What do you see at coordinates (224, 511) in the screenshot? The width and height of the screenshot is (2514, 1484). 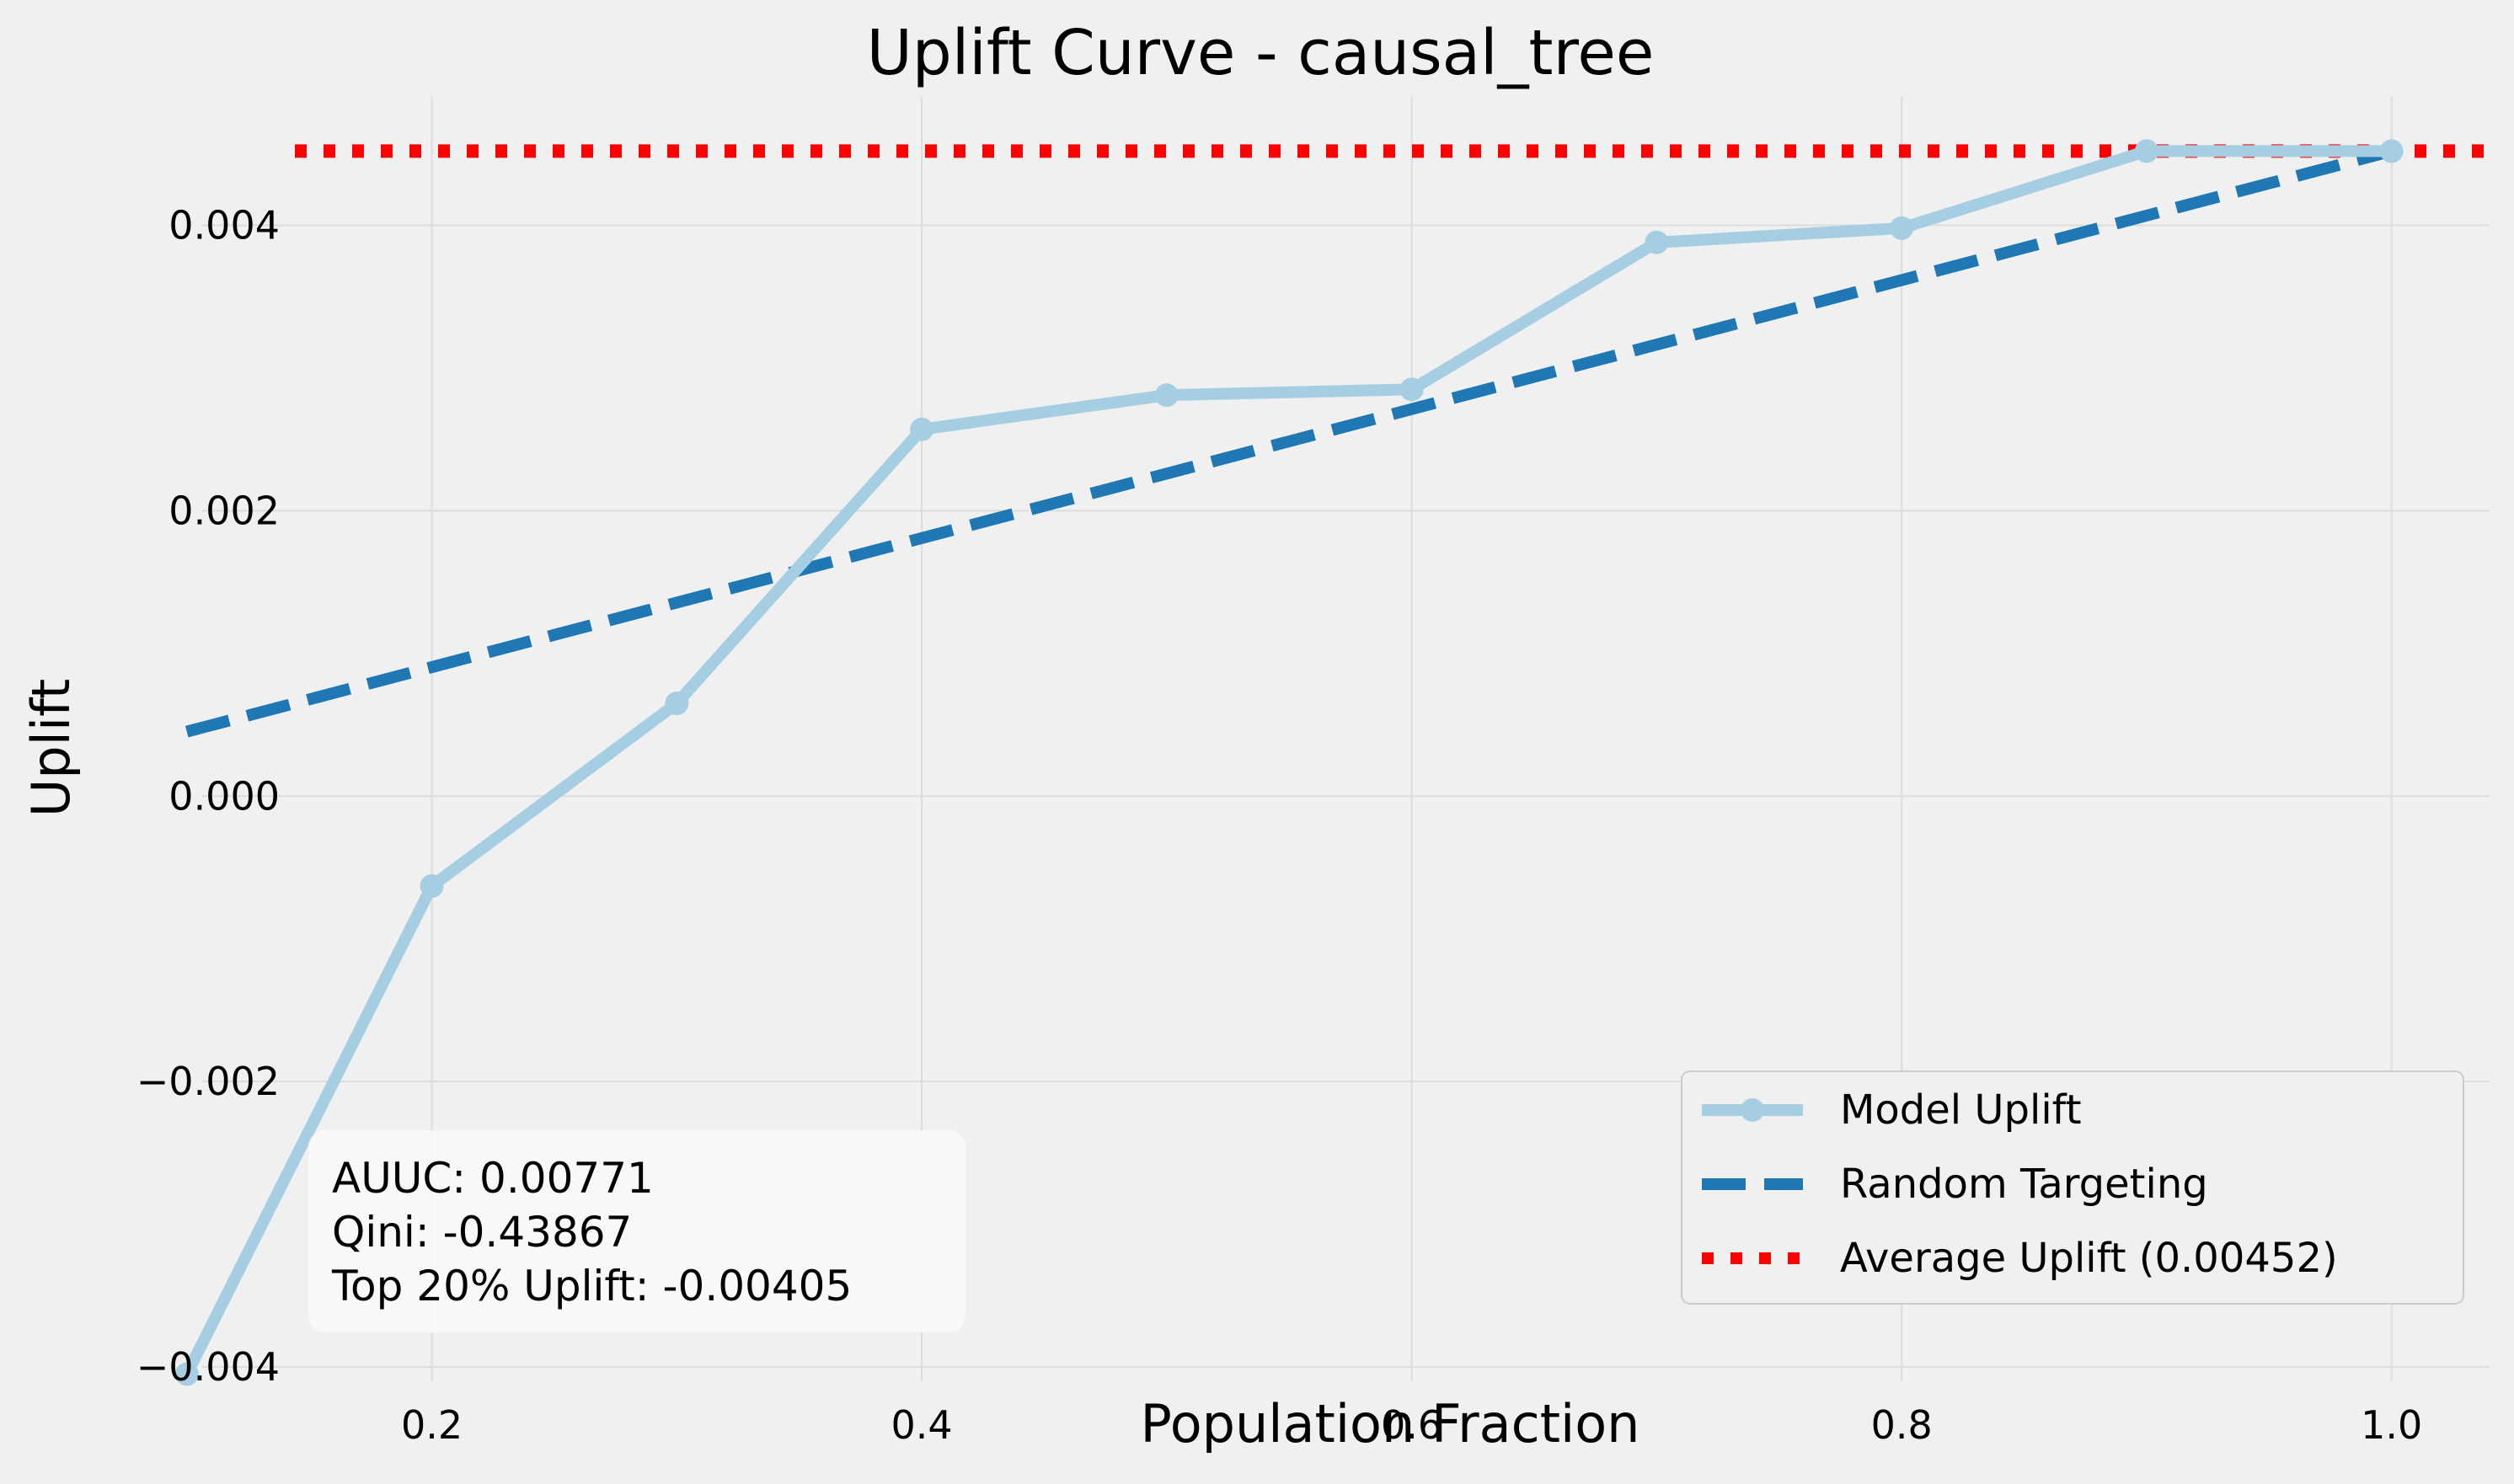 I see `y-tick-label: 0.002` at bounding box center [224, 511].